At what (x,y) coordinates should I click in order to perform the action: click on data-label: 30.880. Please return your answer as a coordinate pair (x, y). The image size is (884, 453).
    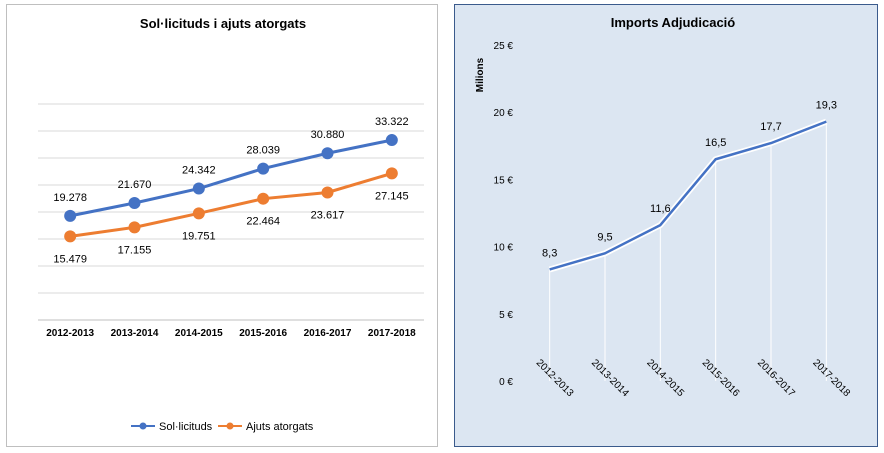
    Looking at the image, I should click on (328, 135).